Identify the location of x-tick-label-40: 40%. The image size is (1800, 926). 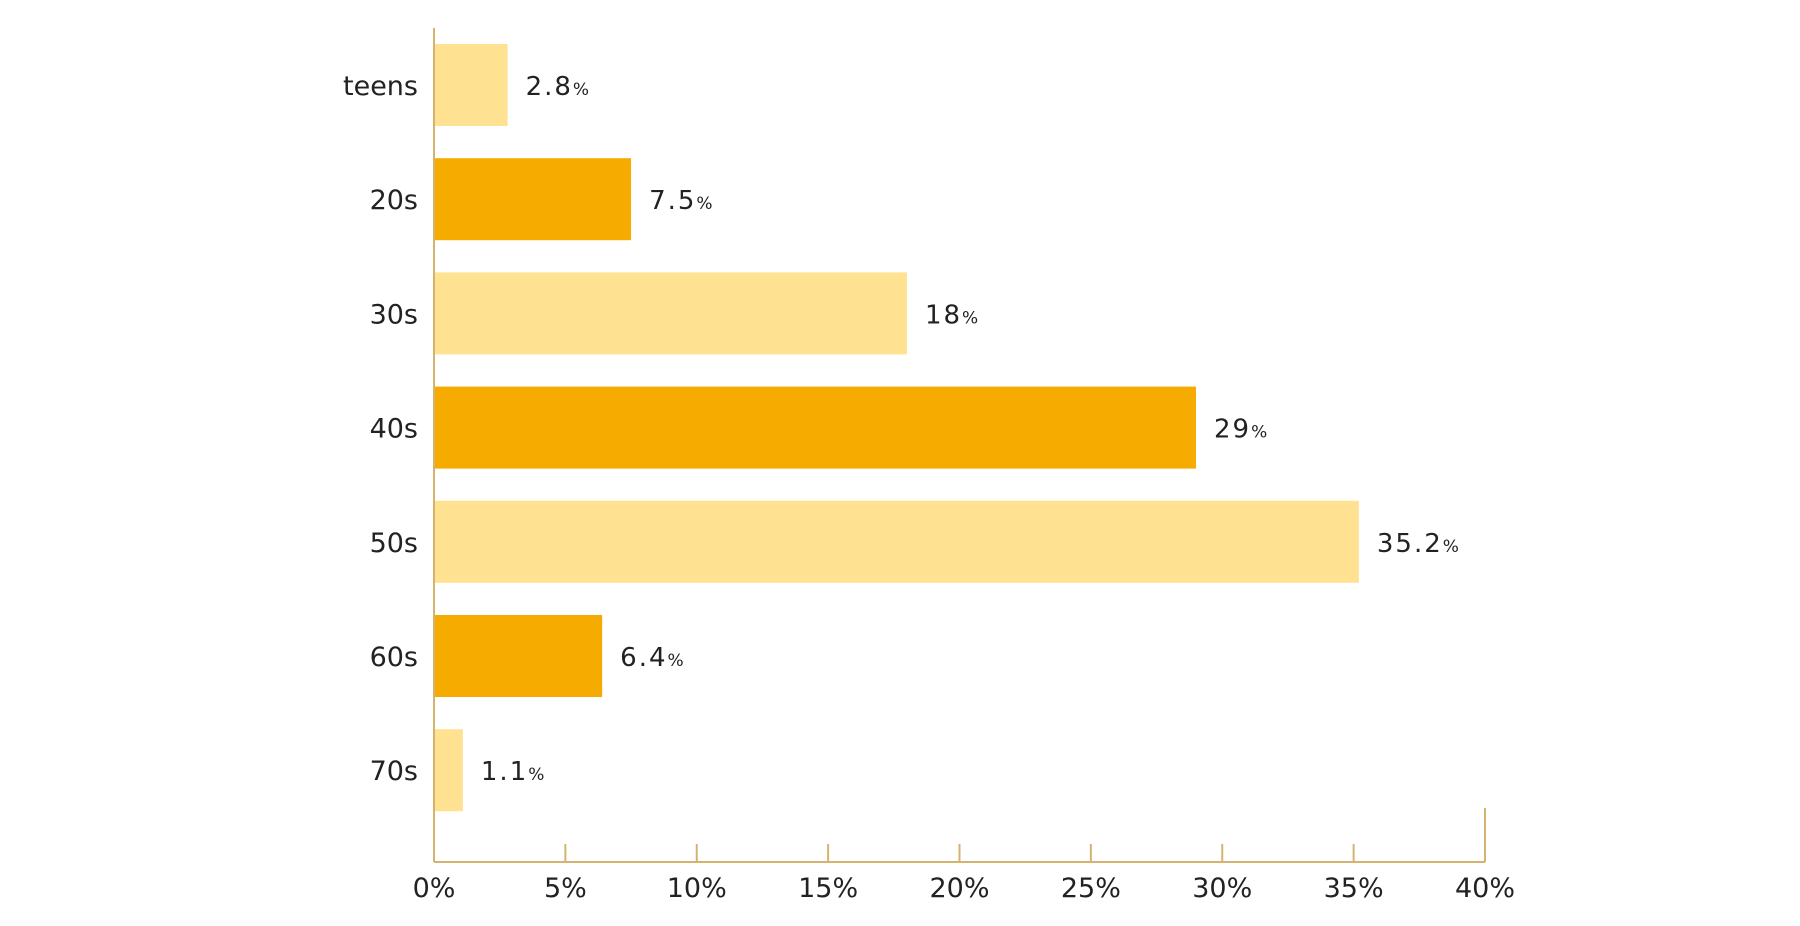
(1485, 888).